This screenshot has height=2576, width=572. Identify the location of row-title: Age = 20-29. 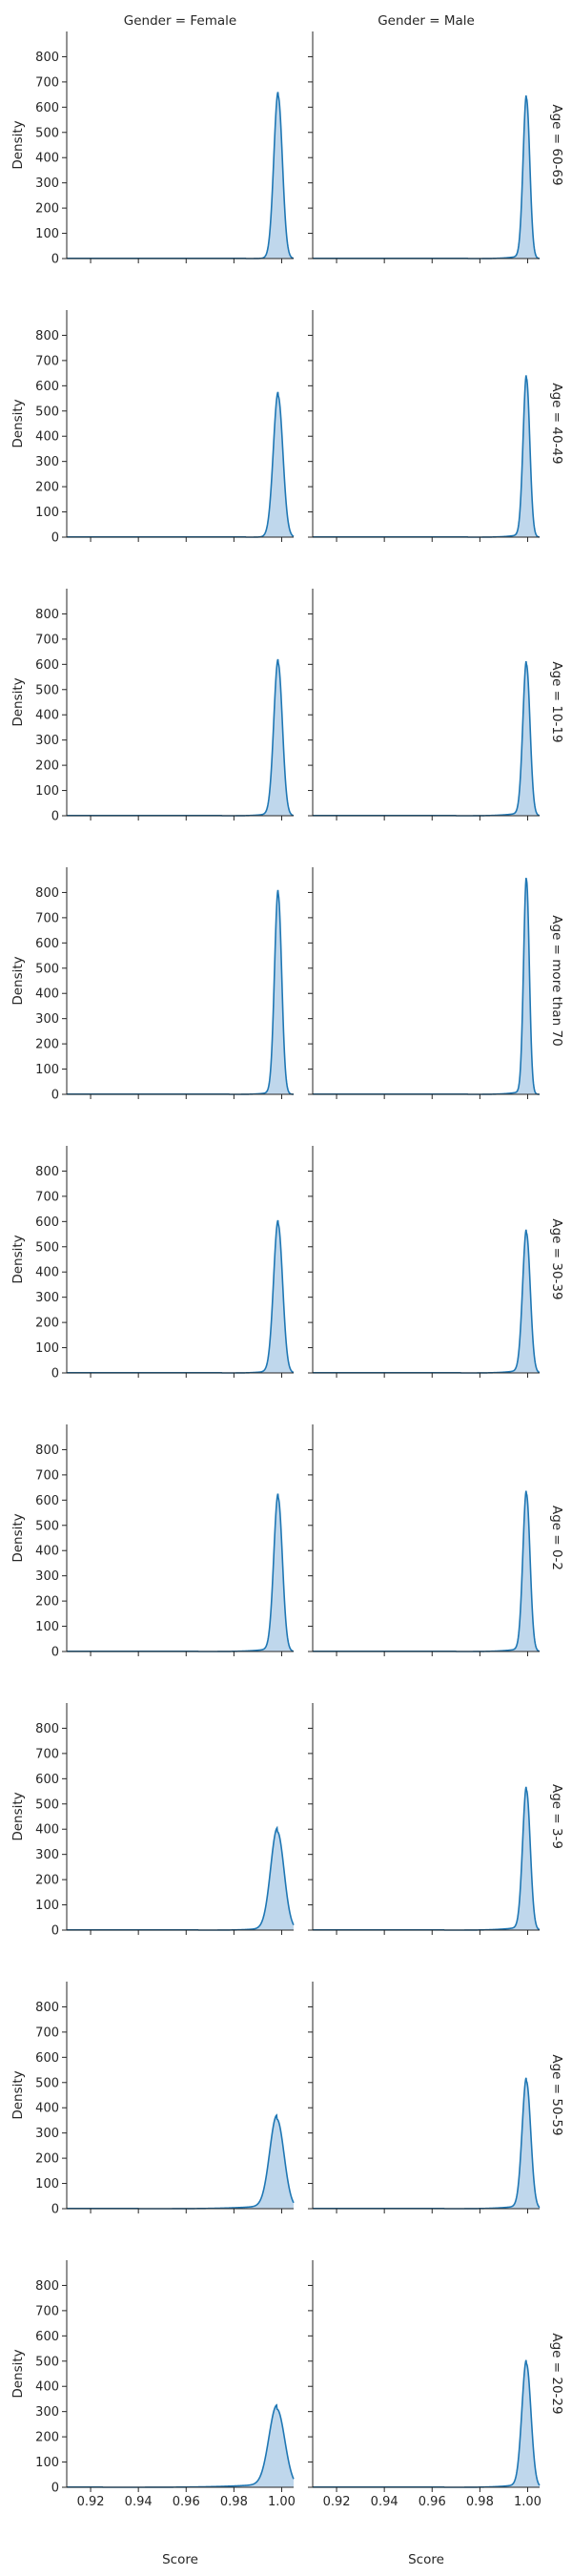
(556, 2373).